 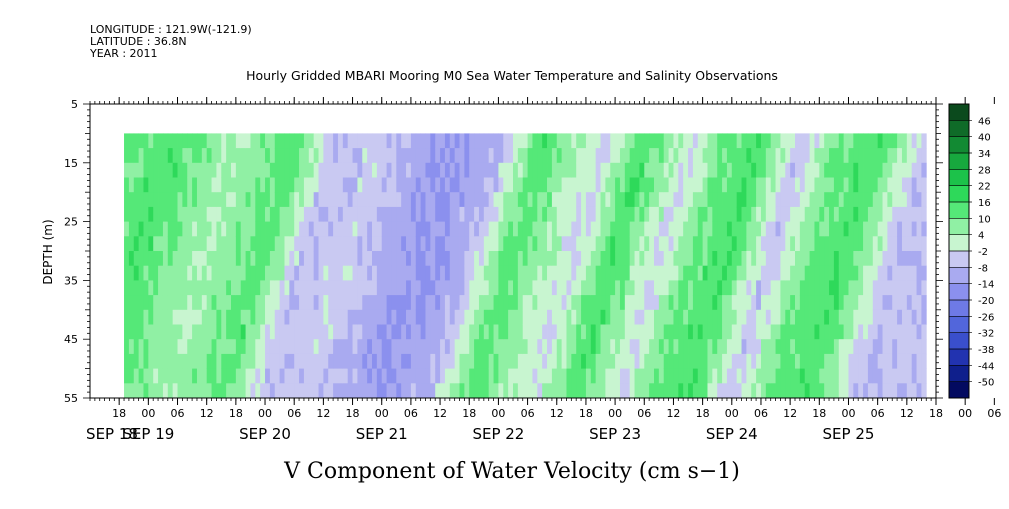 I want to click on x-hour-tick-label: 06, so click(x=761, y=413).